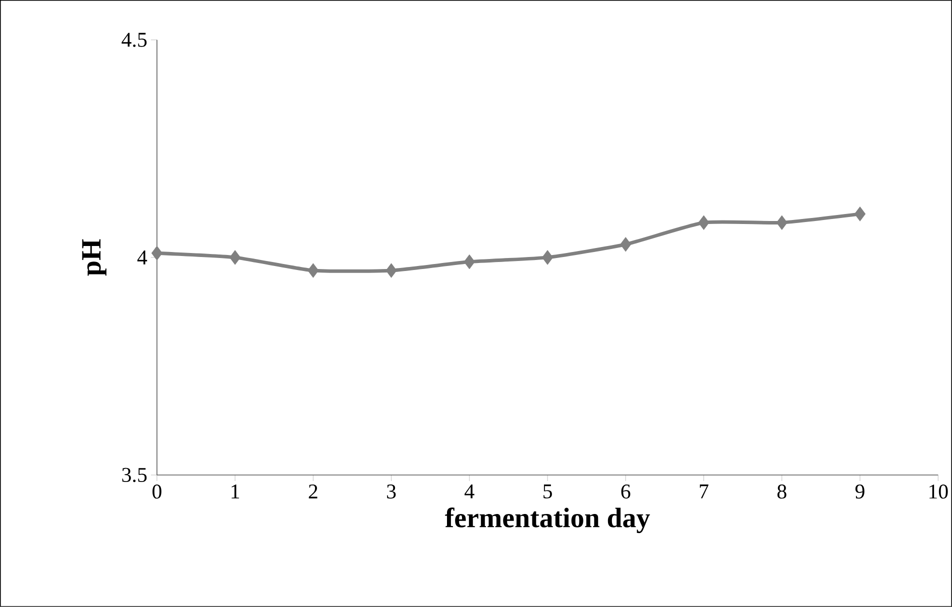  What do you see at coordinates (625, 491) in the screenshot?
I see `x-tick-label: 6` at bounding box center [625, 491].